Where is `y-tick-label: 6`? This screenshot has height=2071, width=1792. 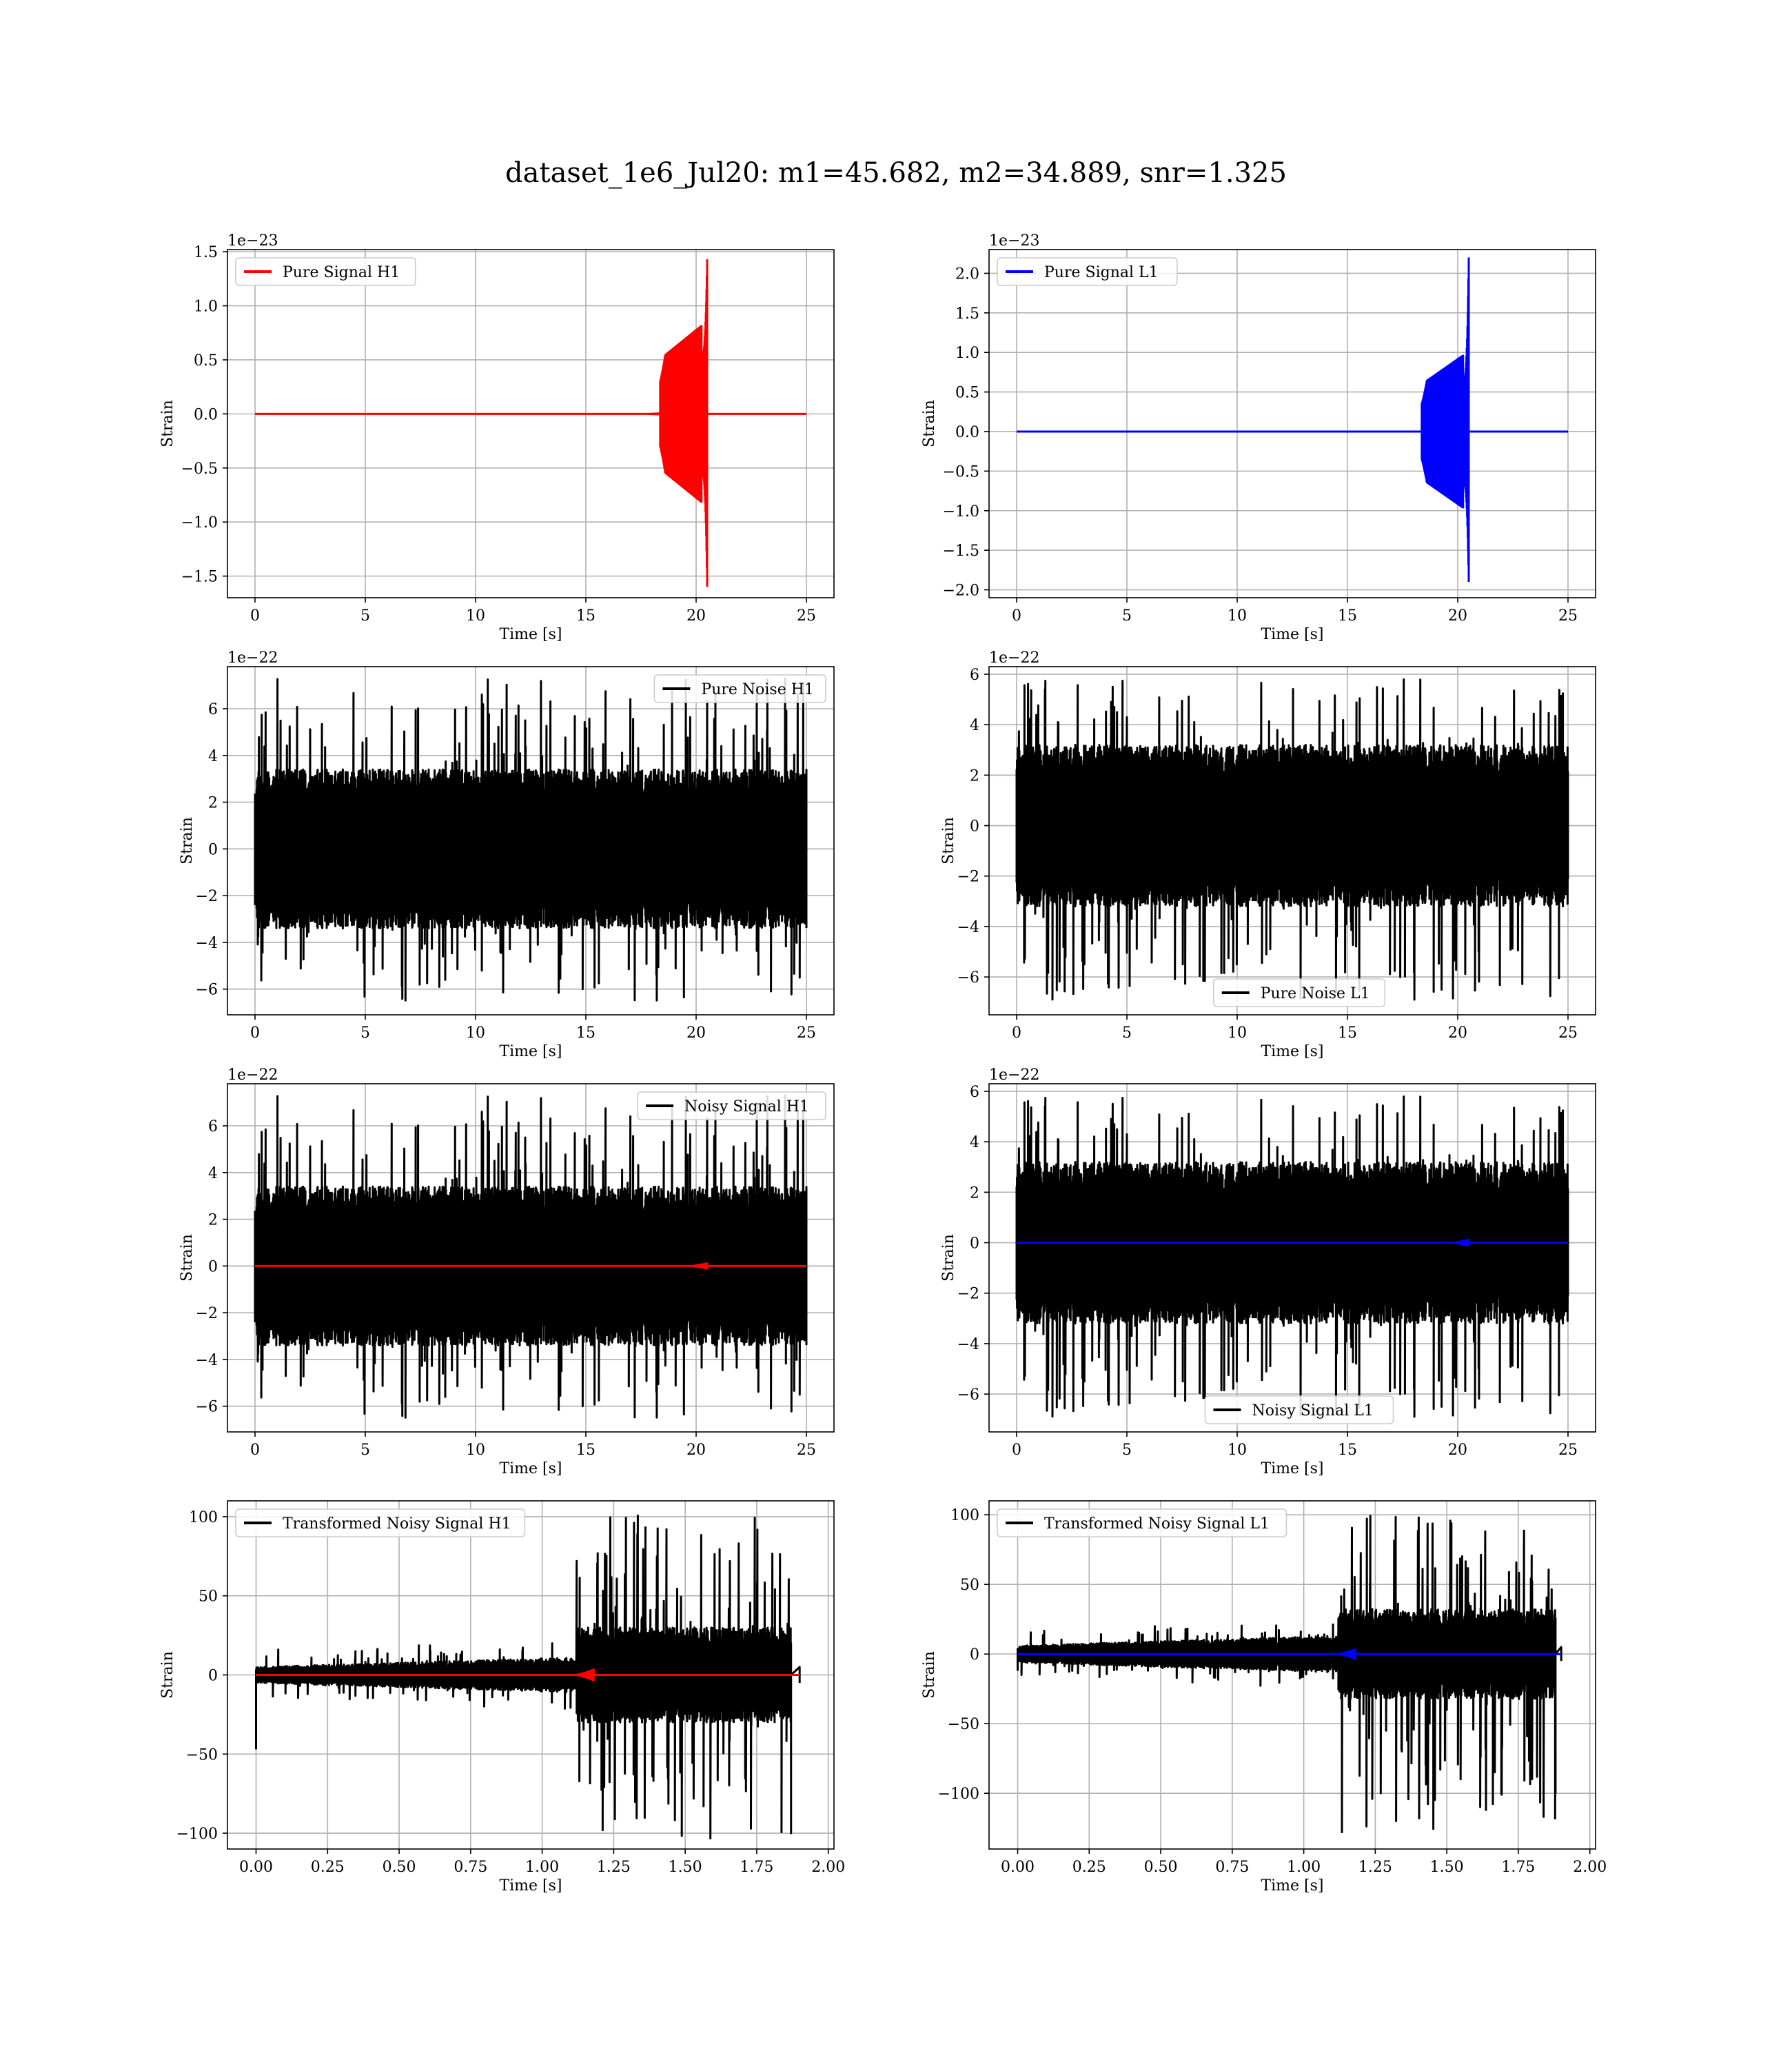
y-tick-label: 6 is located at coordinates (213, 1126).